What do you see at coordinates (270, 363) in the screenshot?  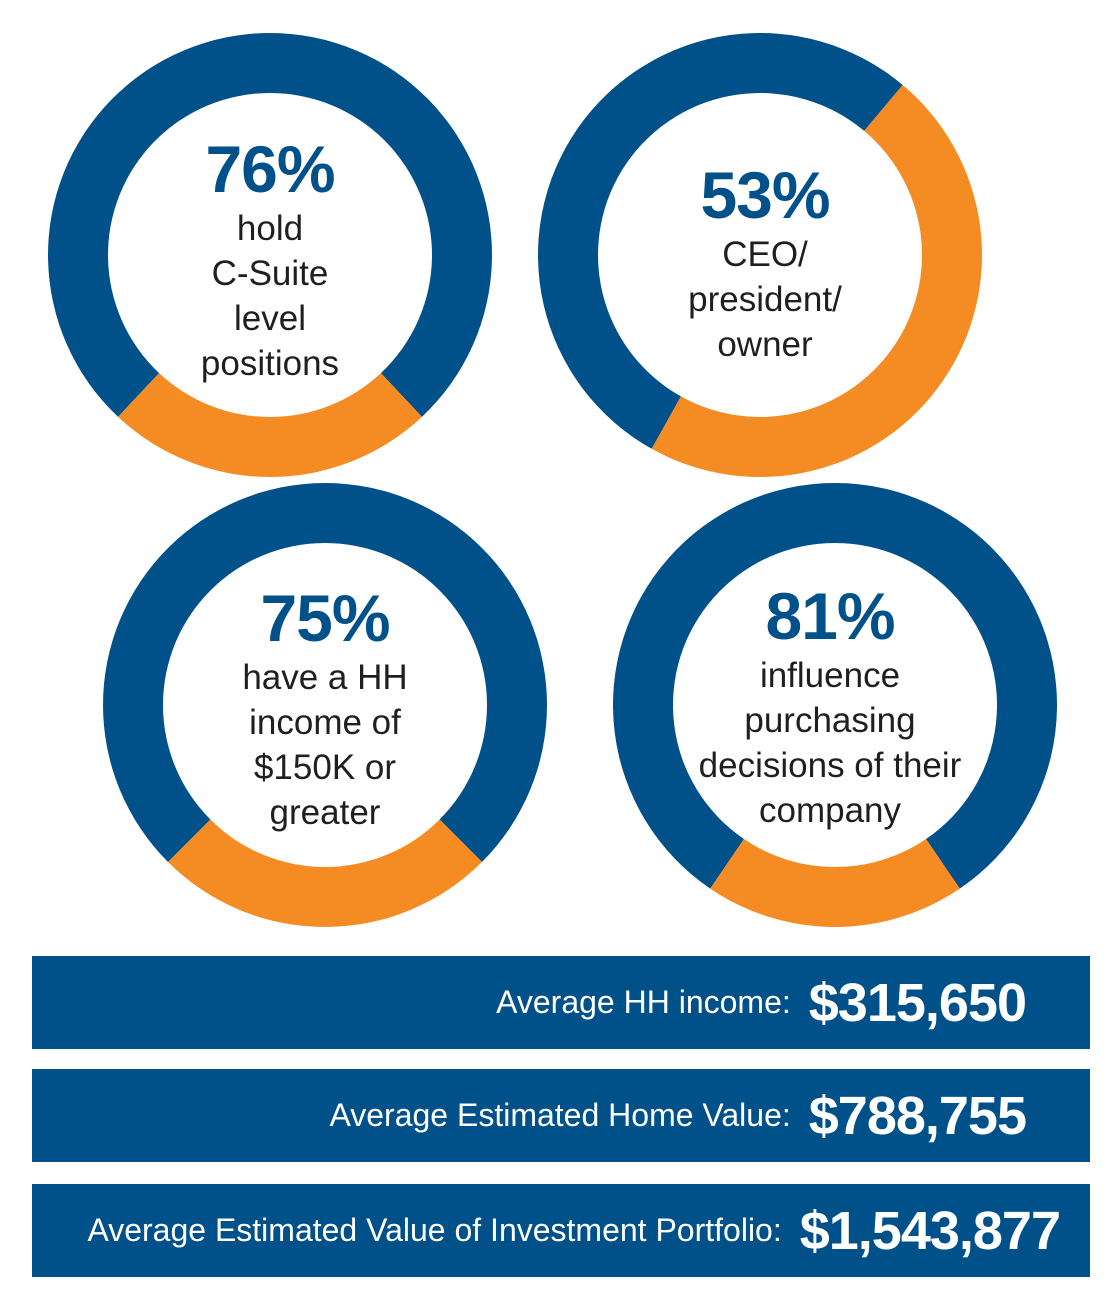 I see `desc-line: positions` at bounding box center [270, 363].